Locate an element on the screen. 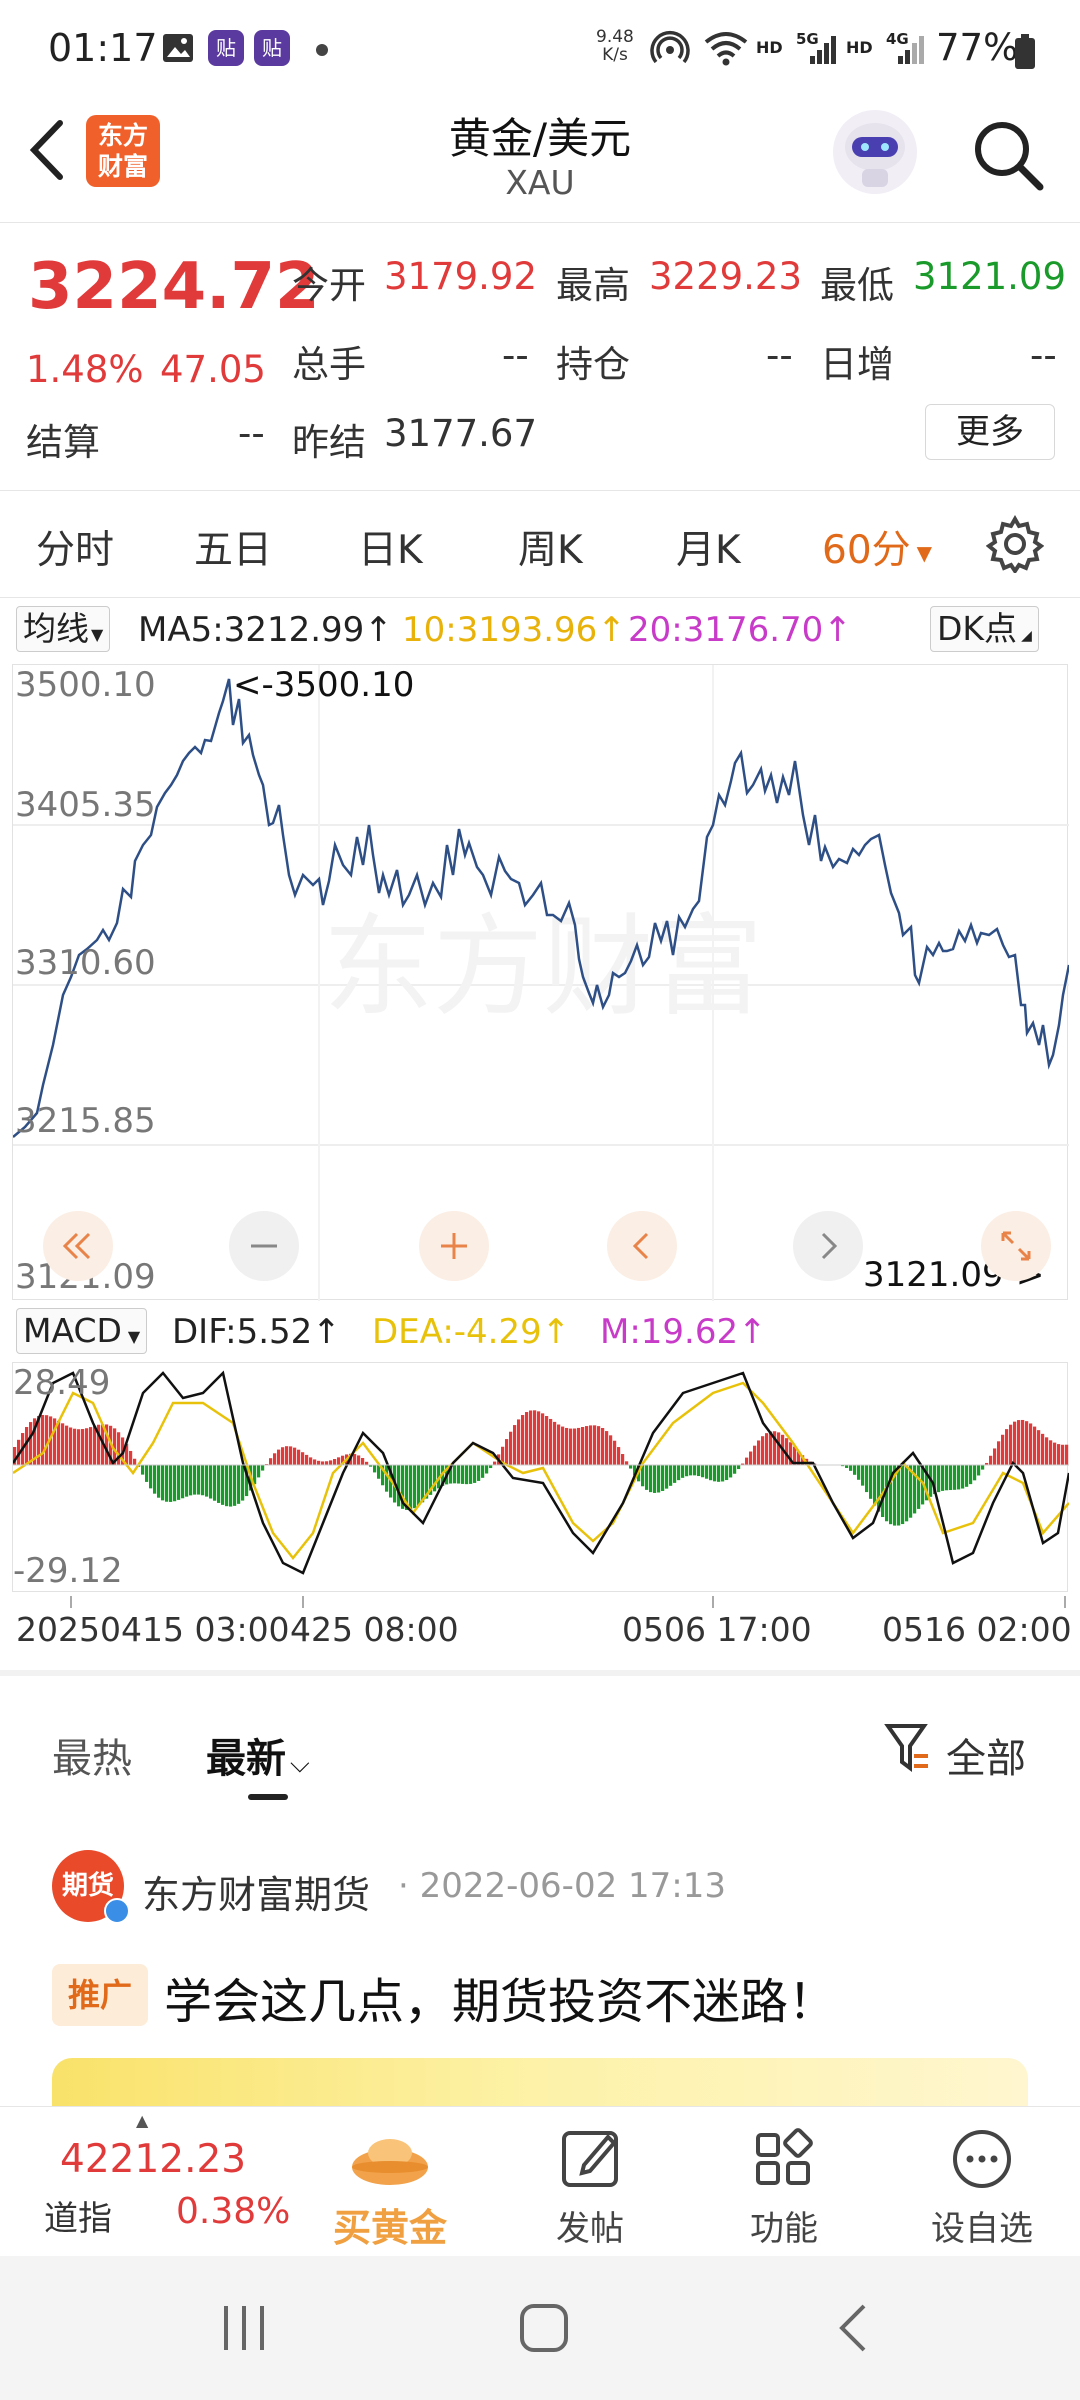  zoom-in-icon is located at coordinates (454, 1246).